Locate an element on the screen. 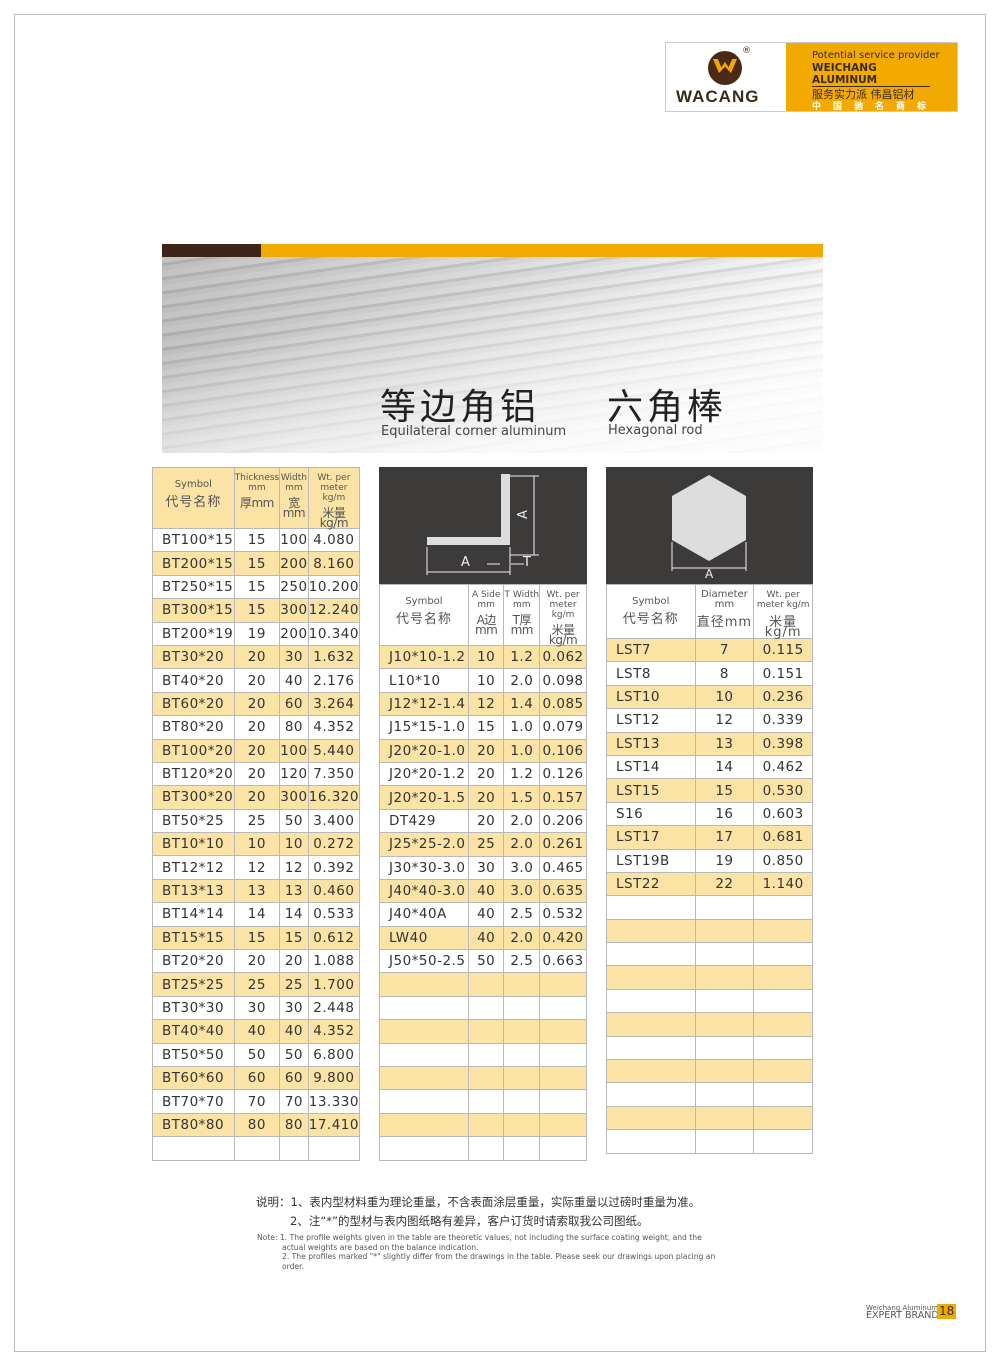 The image size is (1000, 1366). cell-symbol: J25*25-2.0 is located at coordinates (424, 844).